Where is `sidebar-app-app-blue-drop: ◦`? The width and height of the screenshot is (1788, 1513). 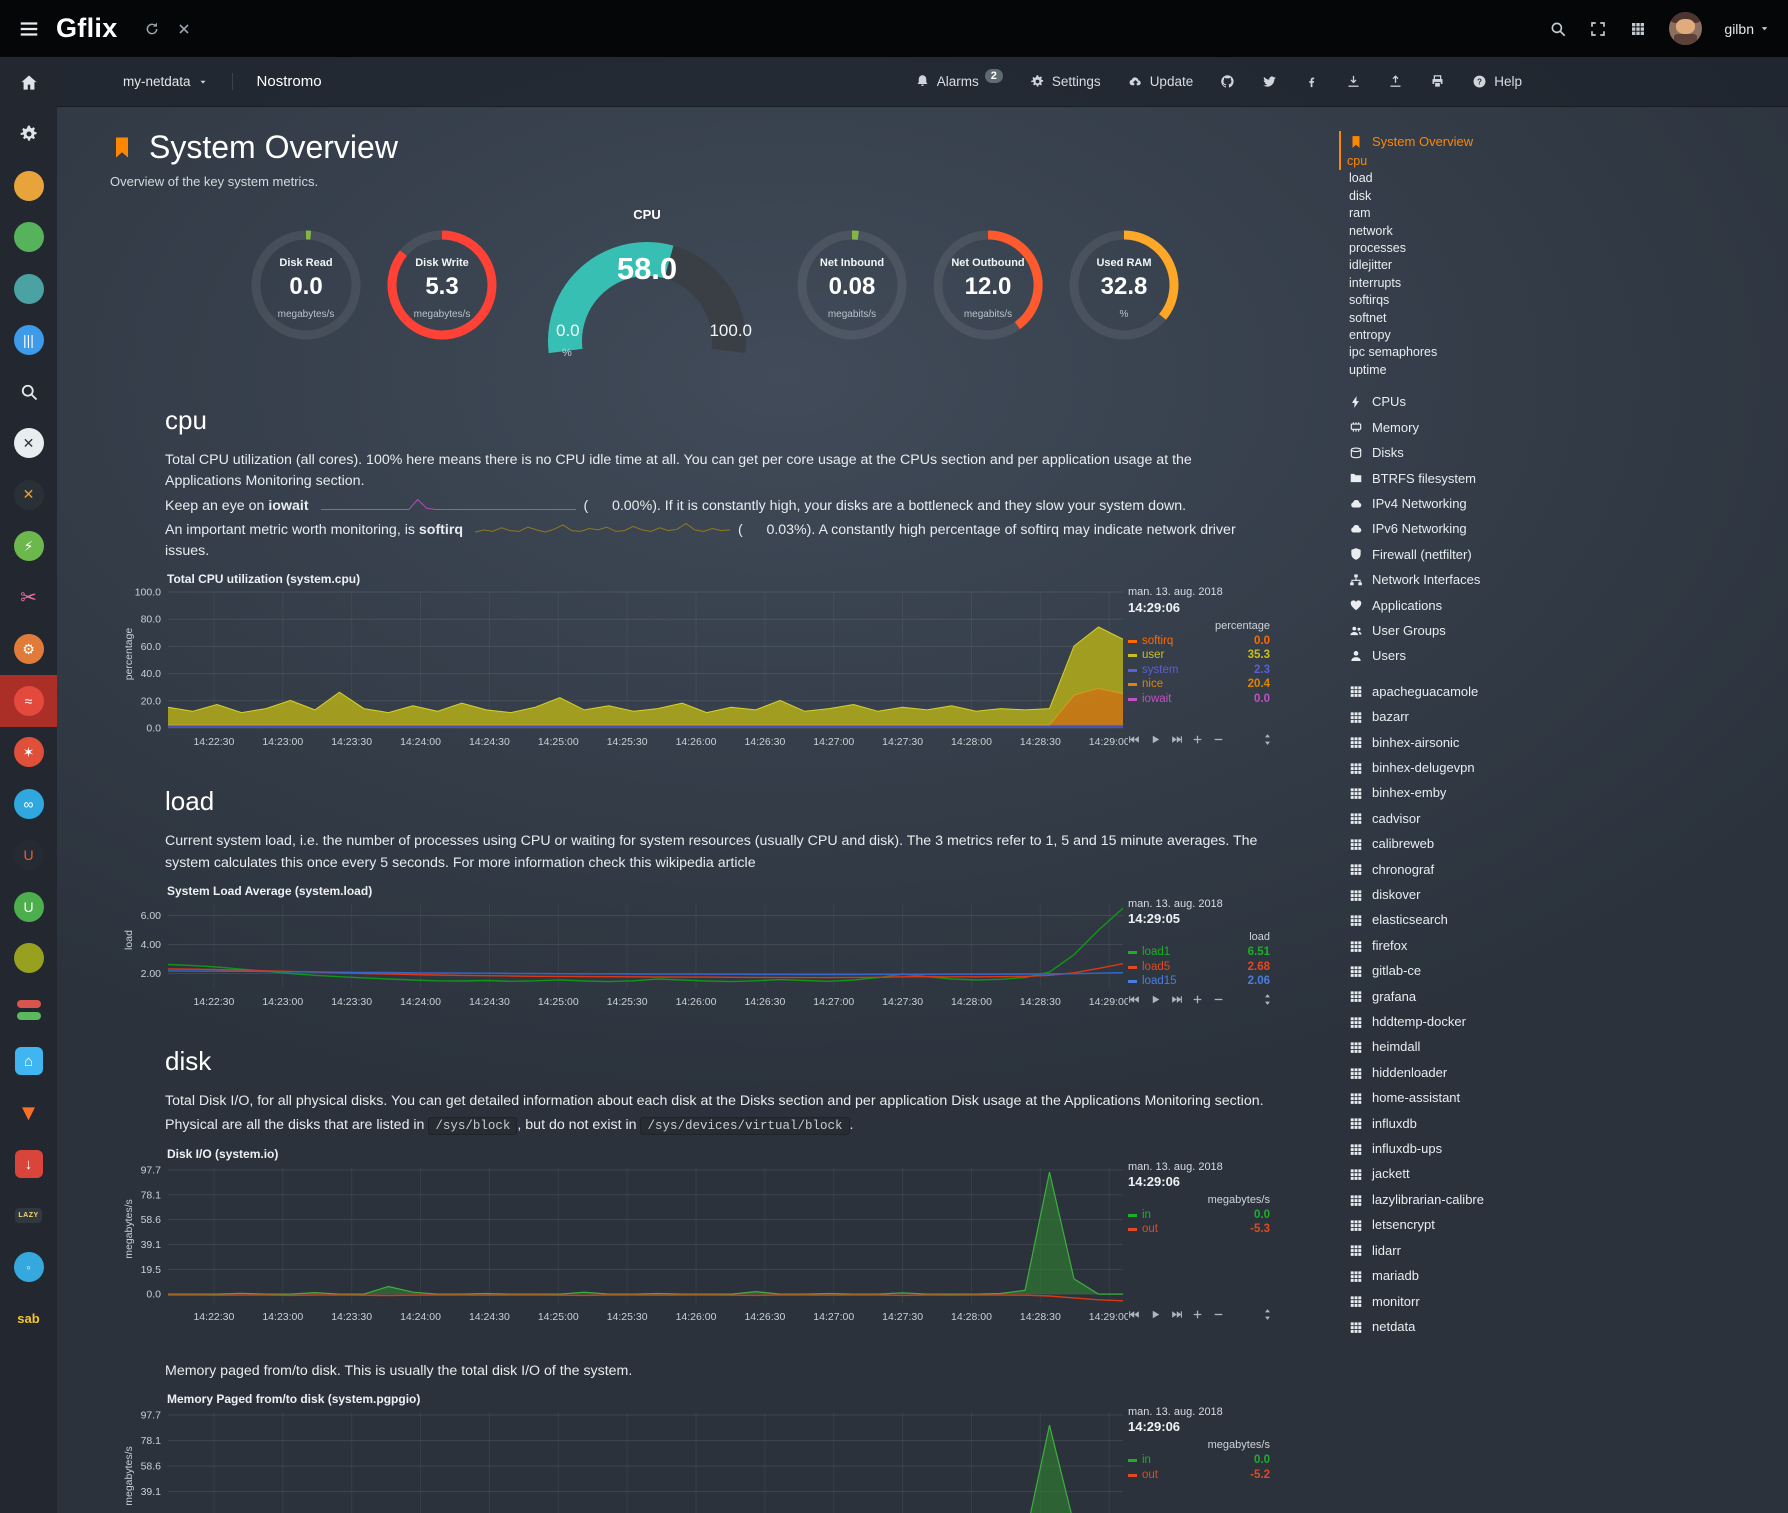
sidebar-app-app-blue-drop: ◦ is located at coordinates (28, 1268).